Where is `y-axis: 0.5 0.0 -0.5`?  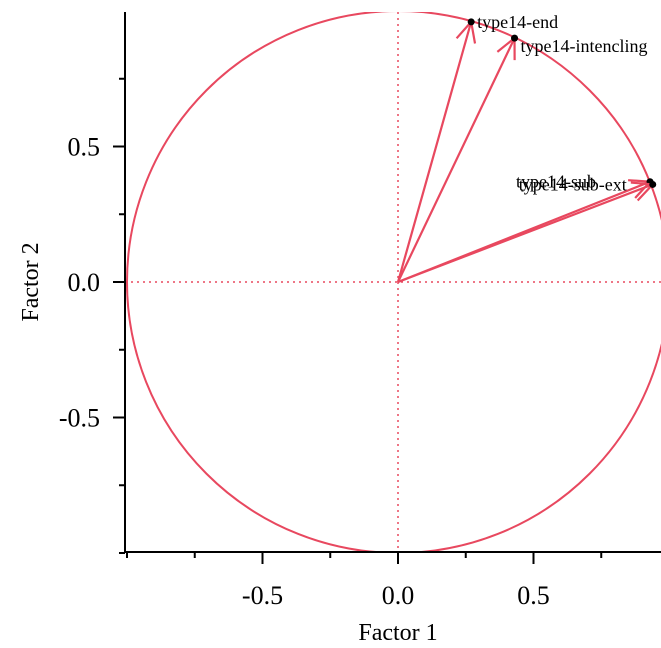 y-axis: 0.5 0.0 -0.5 is located at coordinates (92, 315).